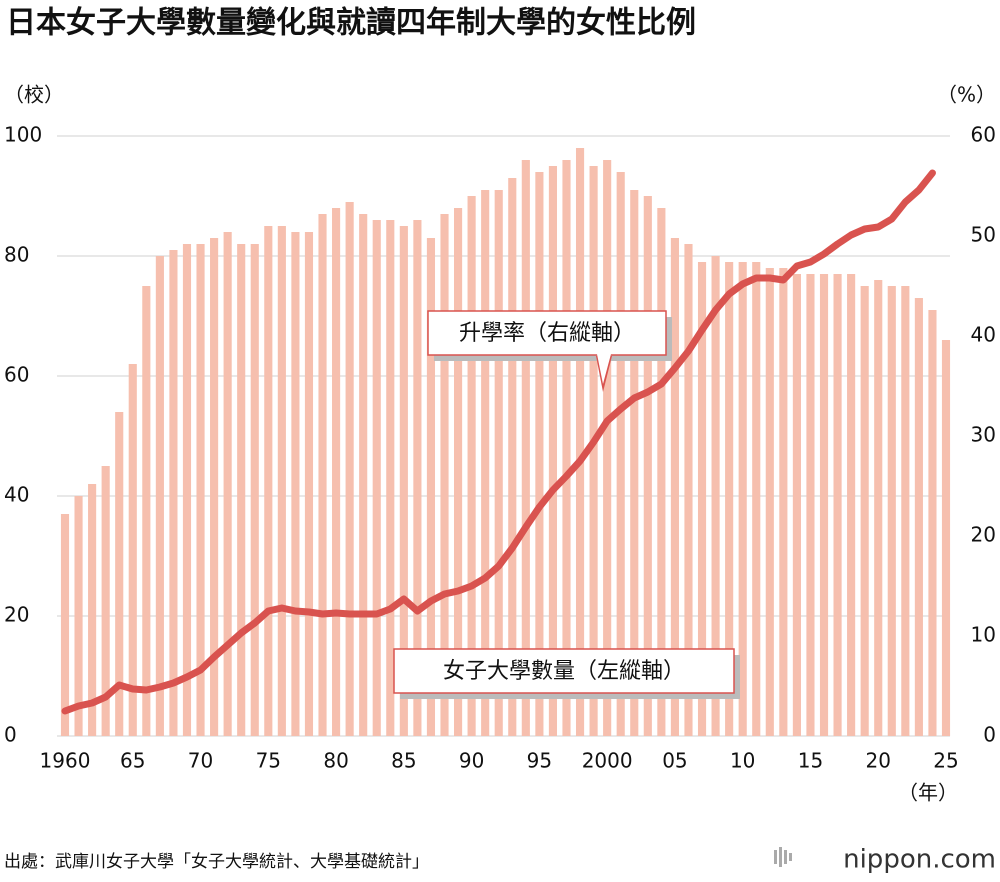 This screenshot has height=882, width=1000. I want to click on annotation: 升學率（右縱軸）, so click(547, 333).